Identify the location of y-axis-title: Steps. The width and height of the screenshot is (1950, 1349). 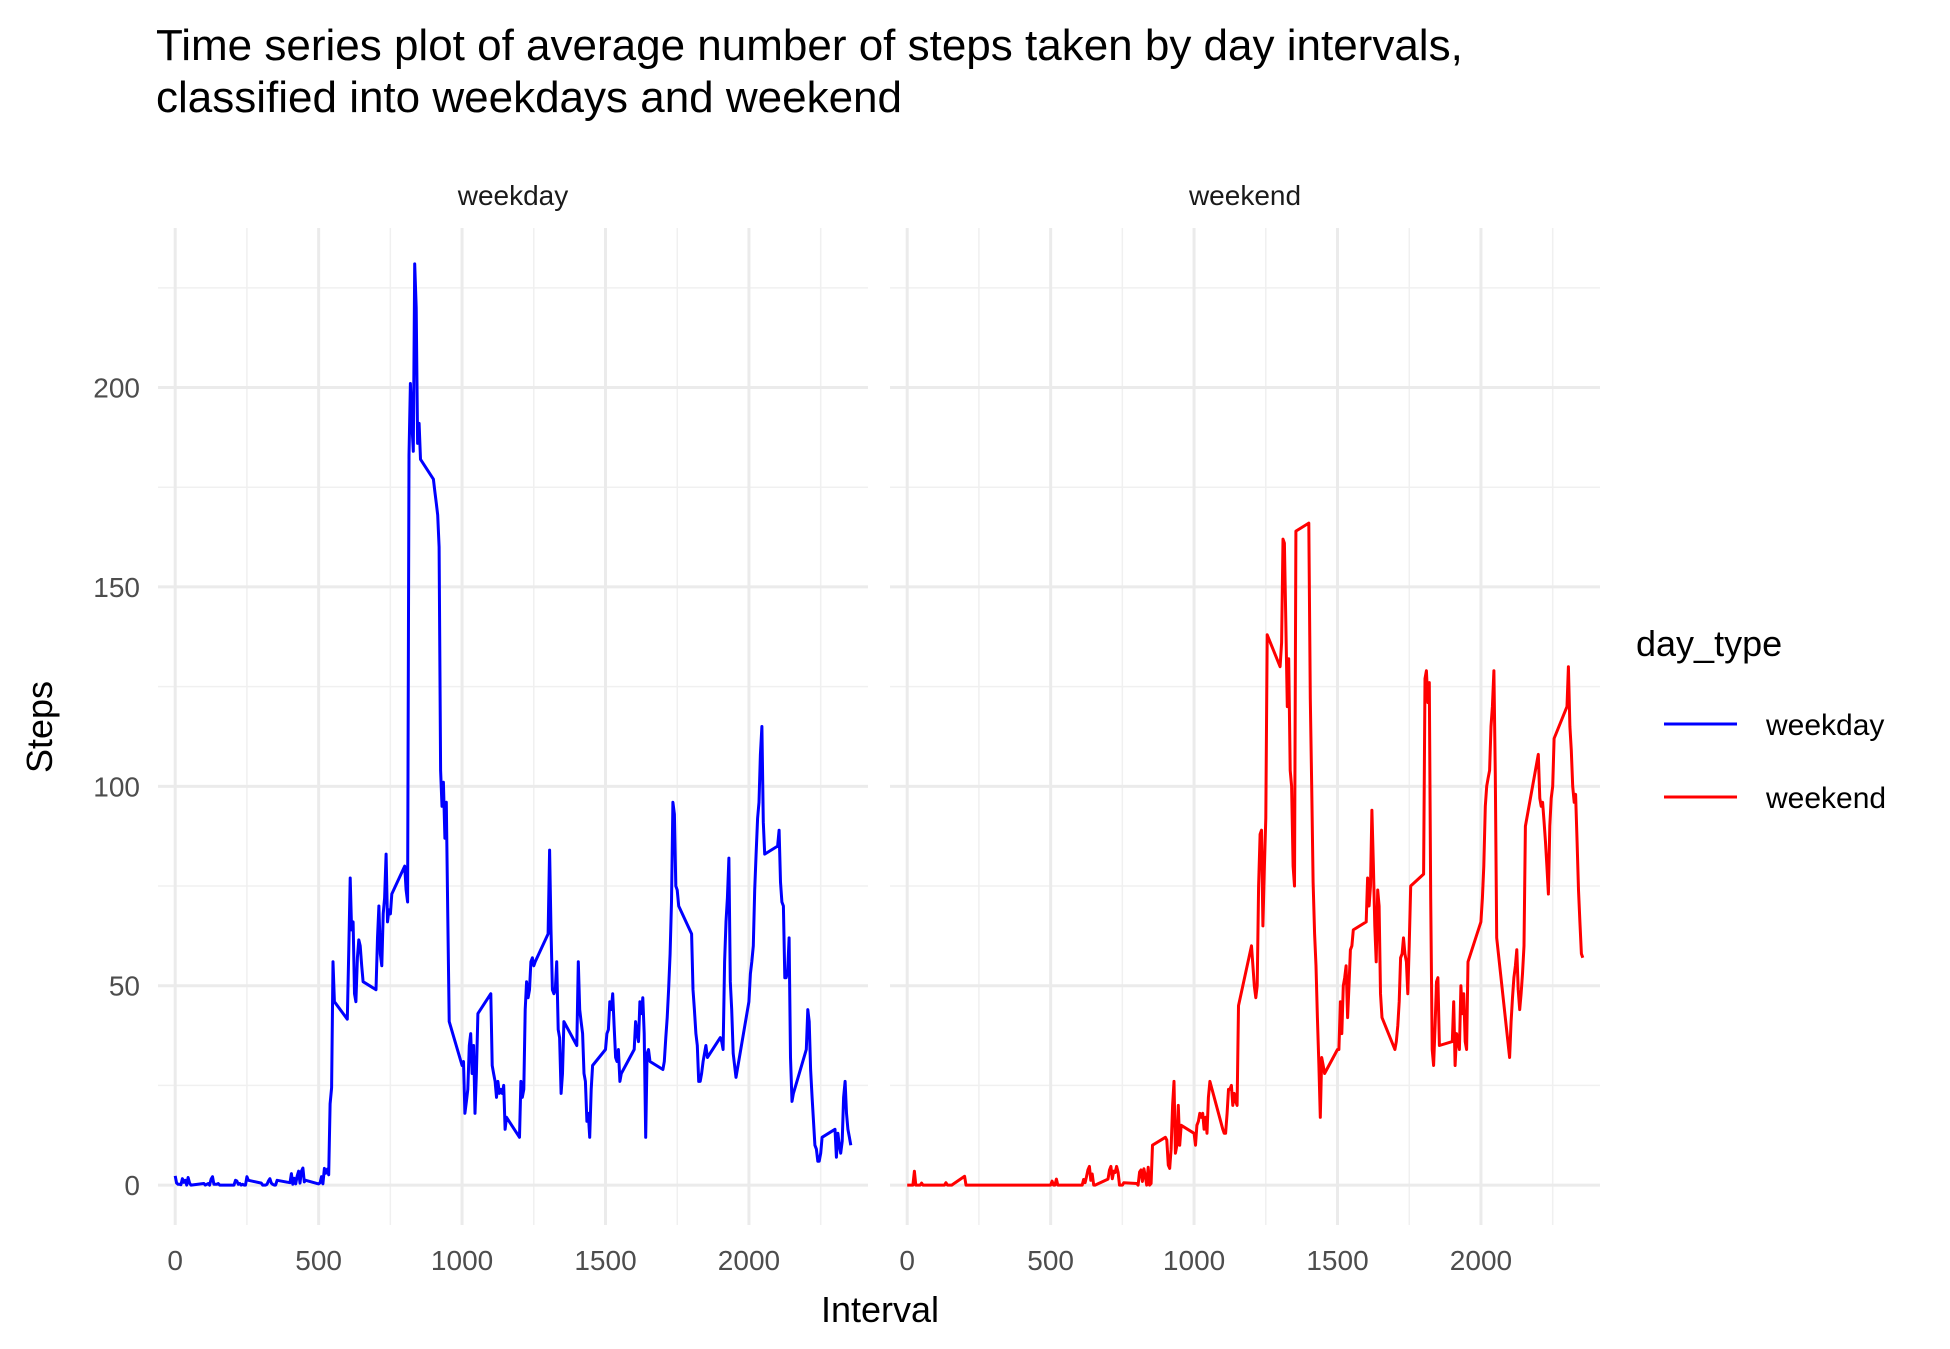
(39, 727).